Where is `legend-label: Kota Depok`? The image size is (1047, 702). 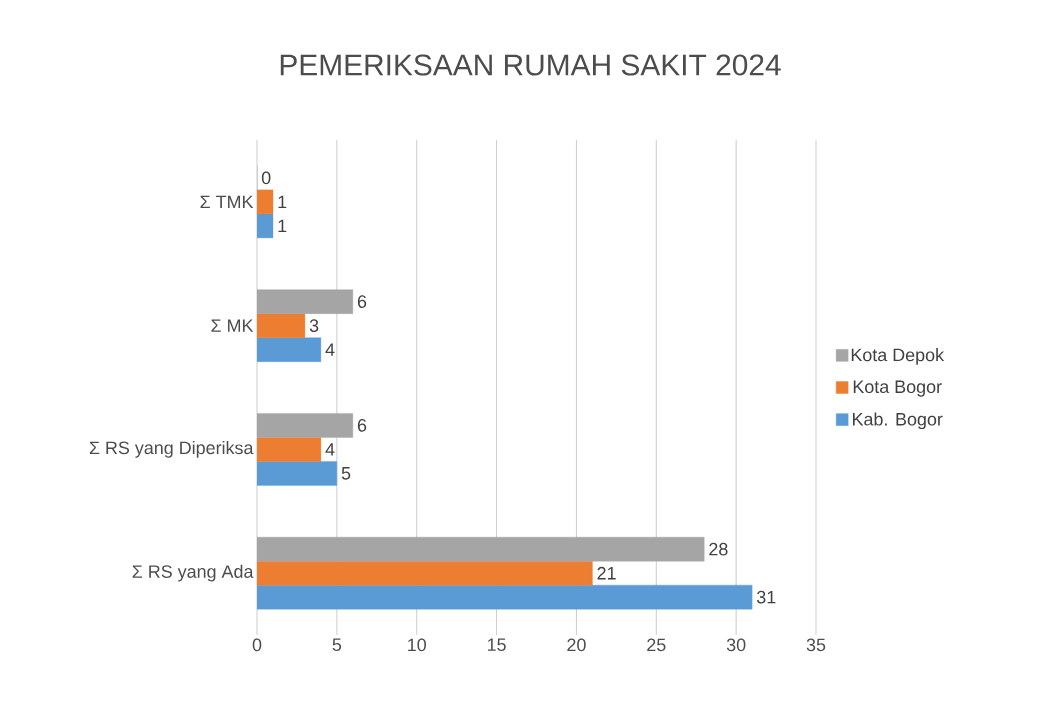
legend-label: Kota Depok is located at coordinates (898, 356).